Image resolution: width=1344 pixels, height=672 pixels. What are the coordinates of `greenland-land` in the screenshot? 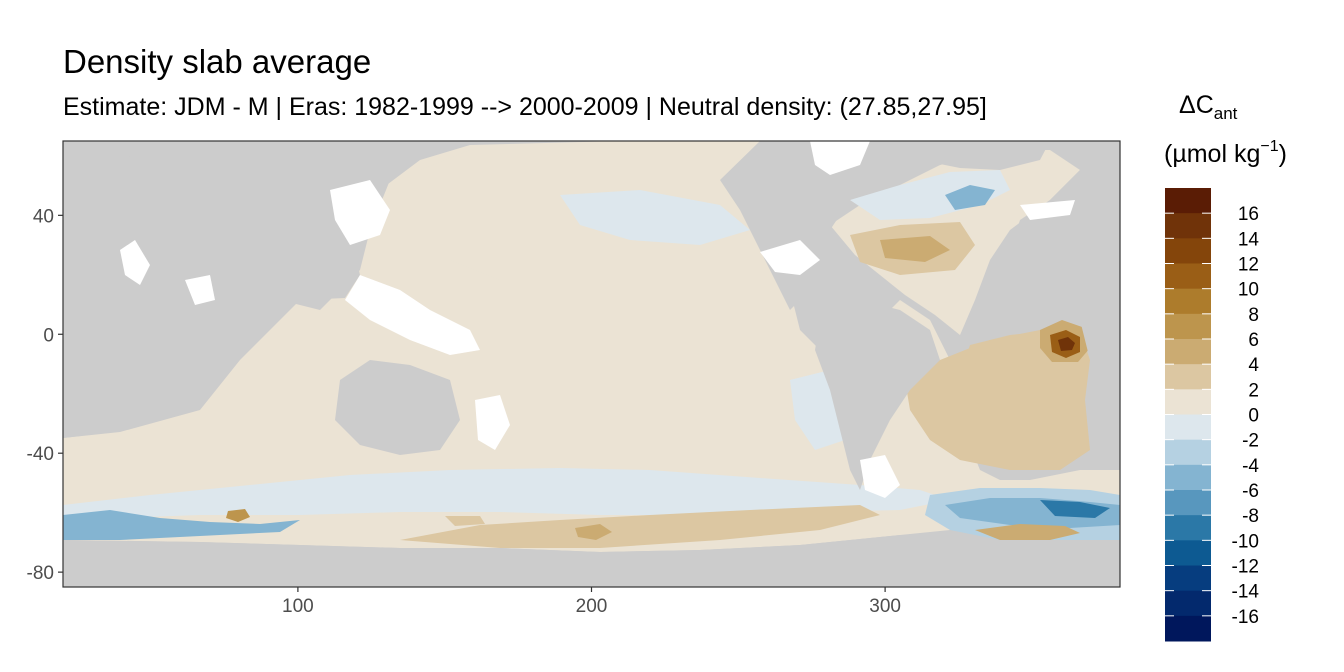 It's located at (975, 155).